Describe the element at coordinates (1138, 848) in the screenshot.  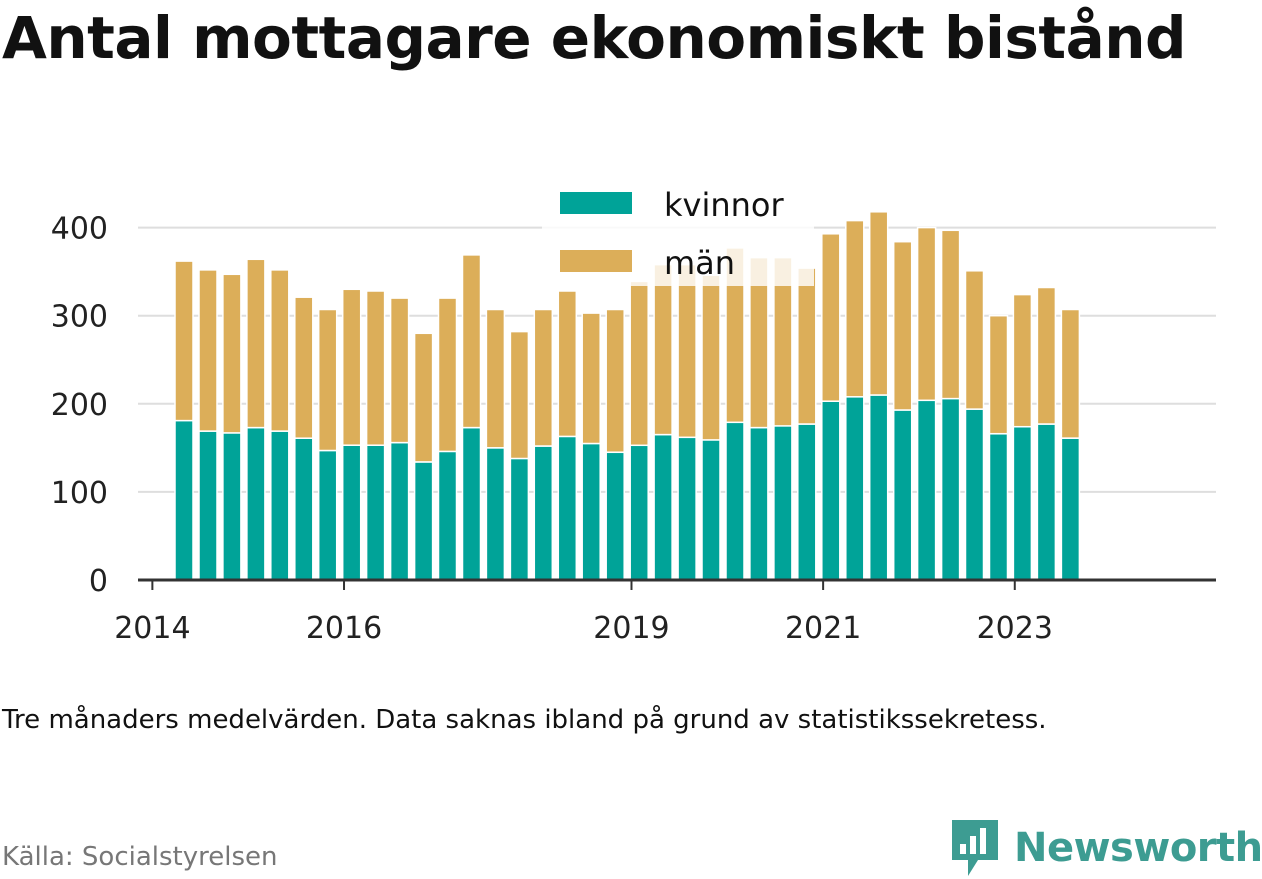
I see `brand-name: Newsworthy` at that location.